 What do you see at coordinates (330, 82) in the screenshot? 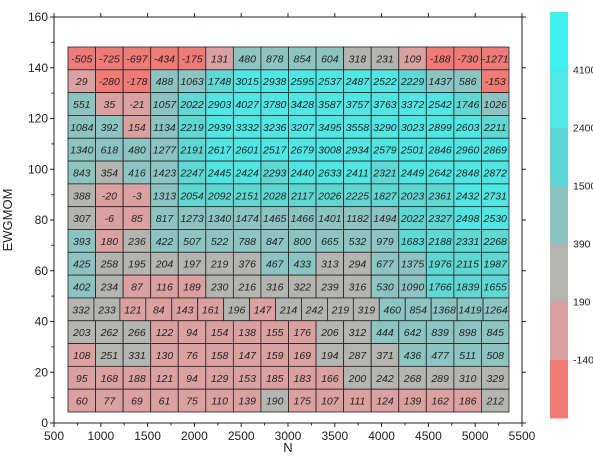
I see `heatmap-cell-label: 2537` at bounding box center [330, 82].